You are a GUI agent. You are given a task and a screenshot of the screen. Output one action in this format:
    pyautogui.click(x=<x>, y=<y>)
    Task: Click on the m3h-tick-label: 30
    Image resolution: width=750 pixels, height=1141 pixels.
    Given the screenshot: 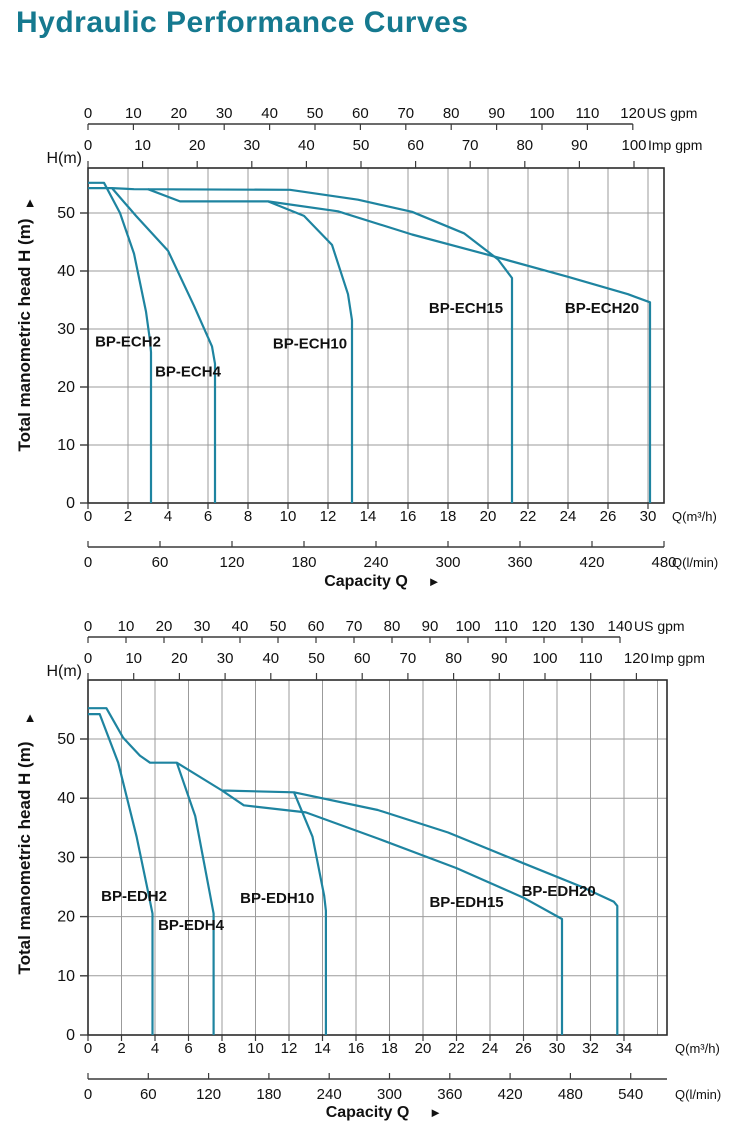 What is the action you would take?
    pyautogui.click(x=648, y=516)
    